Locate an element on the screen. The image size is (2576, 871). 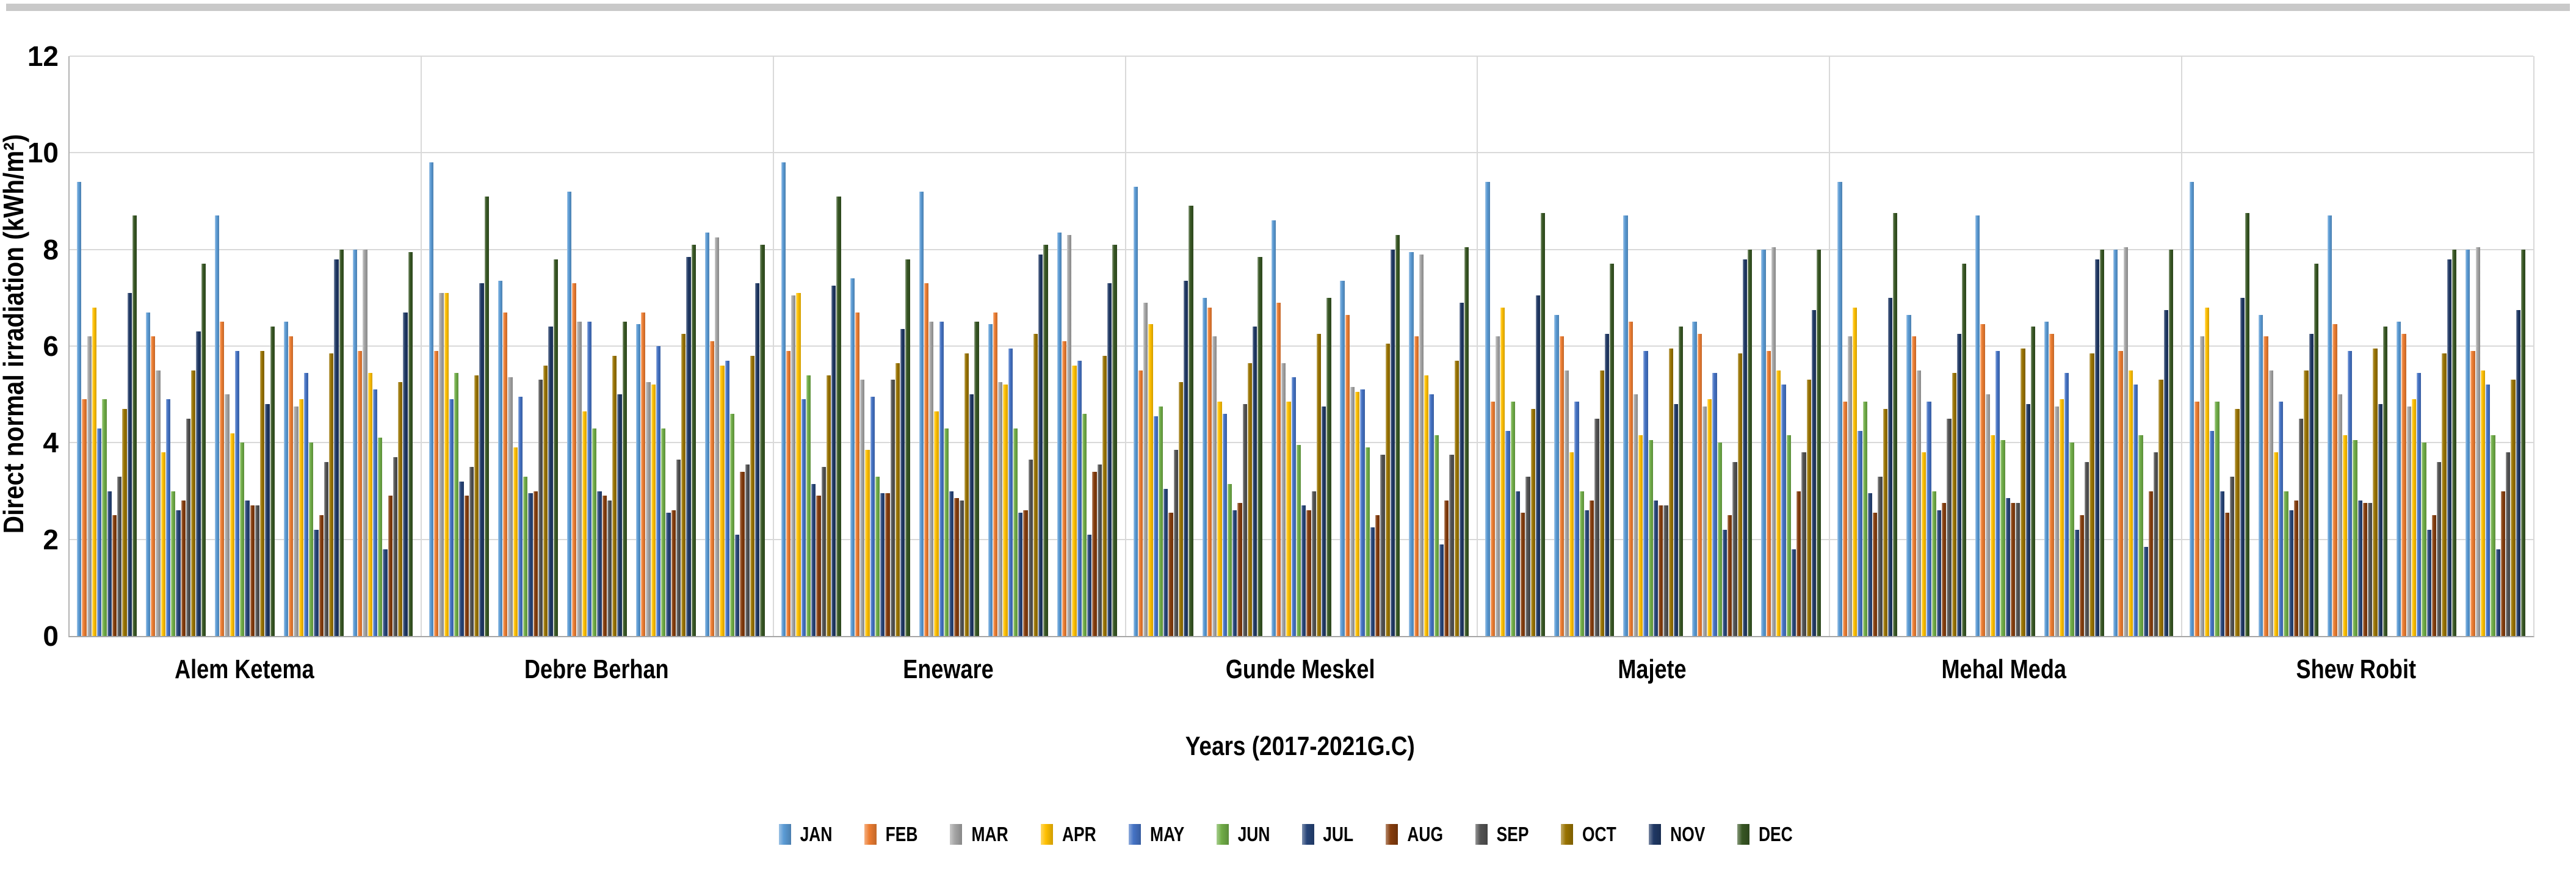
legend-swatch-jun is located at coordinates (1223, 834).